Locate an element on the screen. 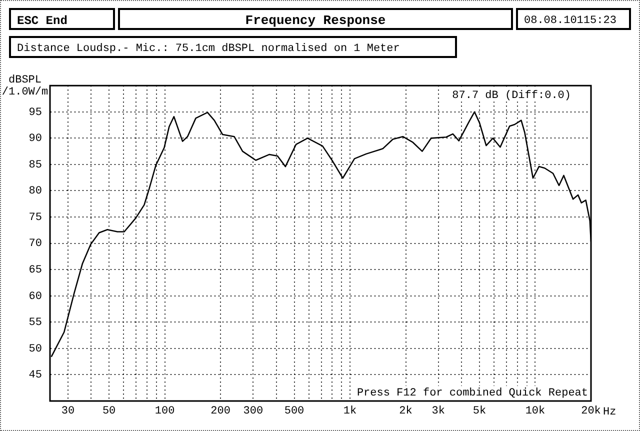 The image size is (640, 431). x-tick-label: 50 is located at coordinates (109, 412).